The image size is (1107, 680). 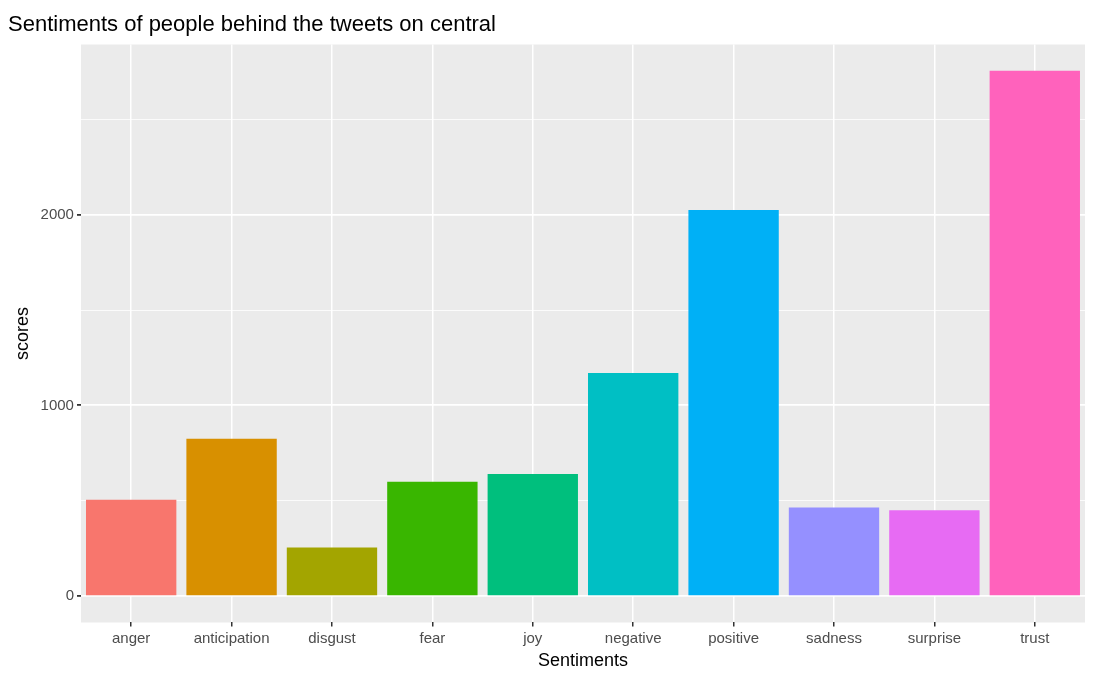 I want to click on x-tick-label: joy, so click(x=532, y=637).